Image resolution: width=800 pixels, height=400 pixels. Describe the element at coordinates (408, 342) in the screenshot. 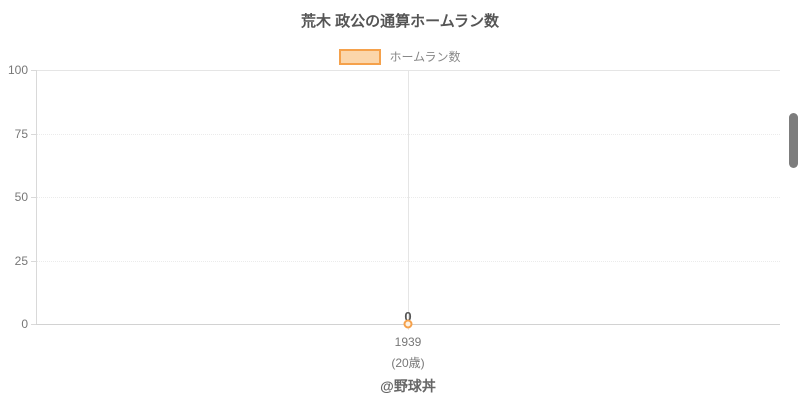

I see `xtick-label-year: 1939` at that location.